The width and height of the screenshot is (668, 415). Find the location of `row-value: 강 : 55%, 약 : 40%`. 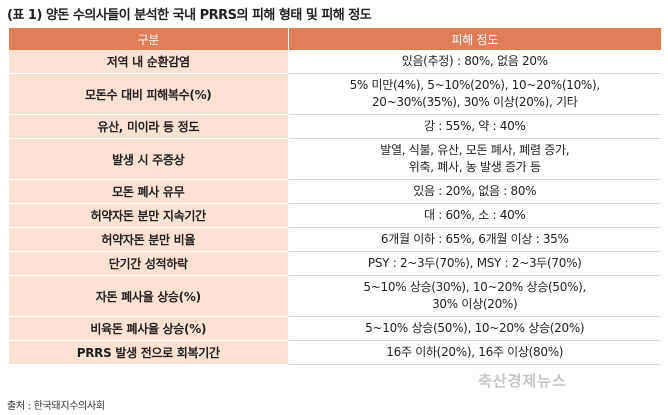

row-value: 강 : 55%, 약 : 40% is located at coordinates (474, 126).